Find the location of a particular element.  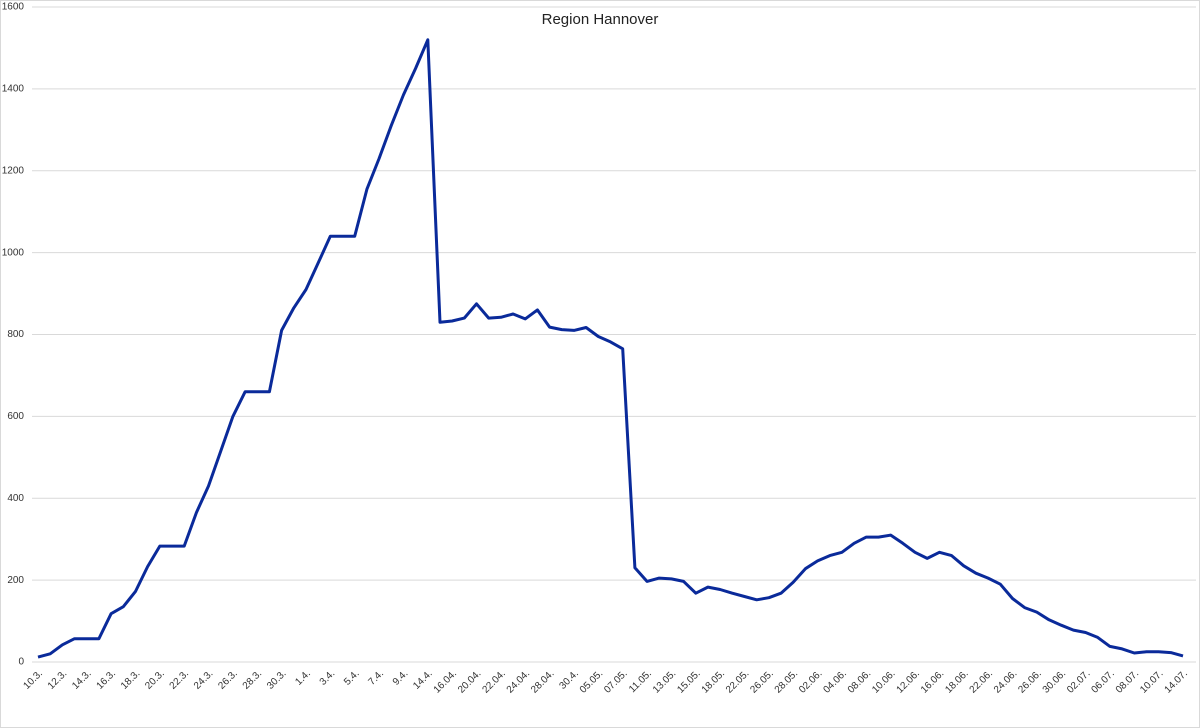

y-tick-label: 600 is located at coordinates (15, 416).